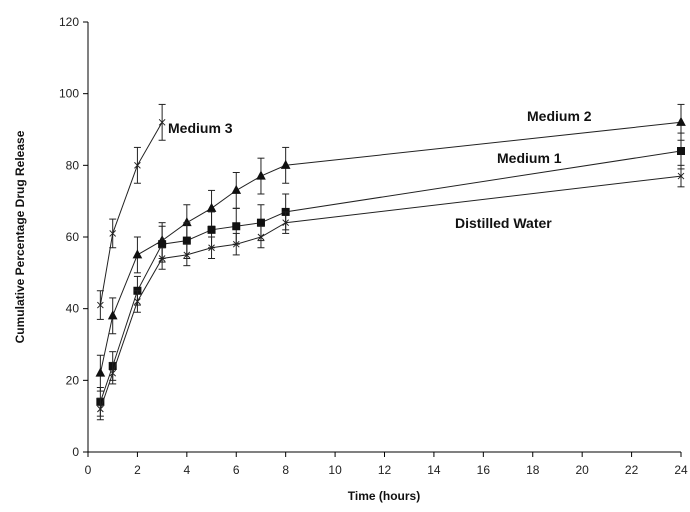 This screenshot has width=690, height=512. What do you see at coordinates (484, 470) in the screenshot?
I see `x-tick-label: 16` at bounding box center [484, 470].